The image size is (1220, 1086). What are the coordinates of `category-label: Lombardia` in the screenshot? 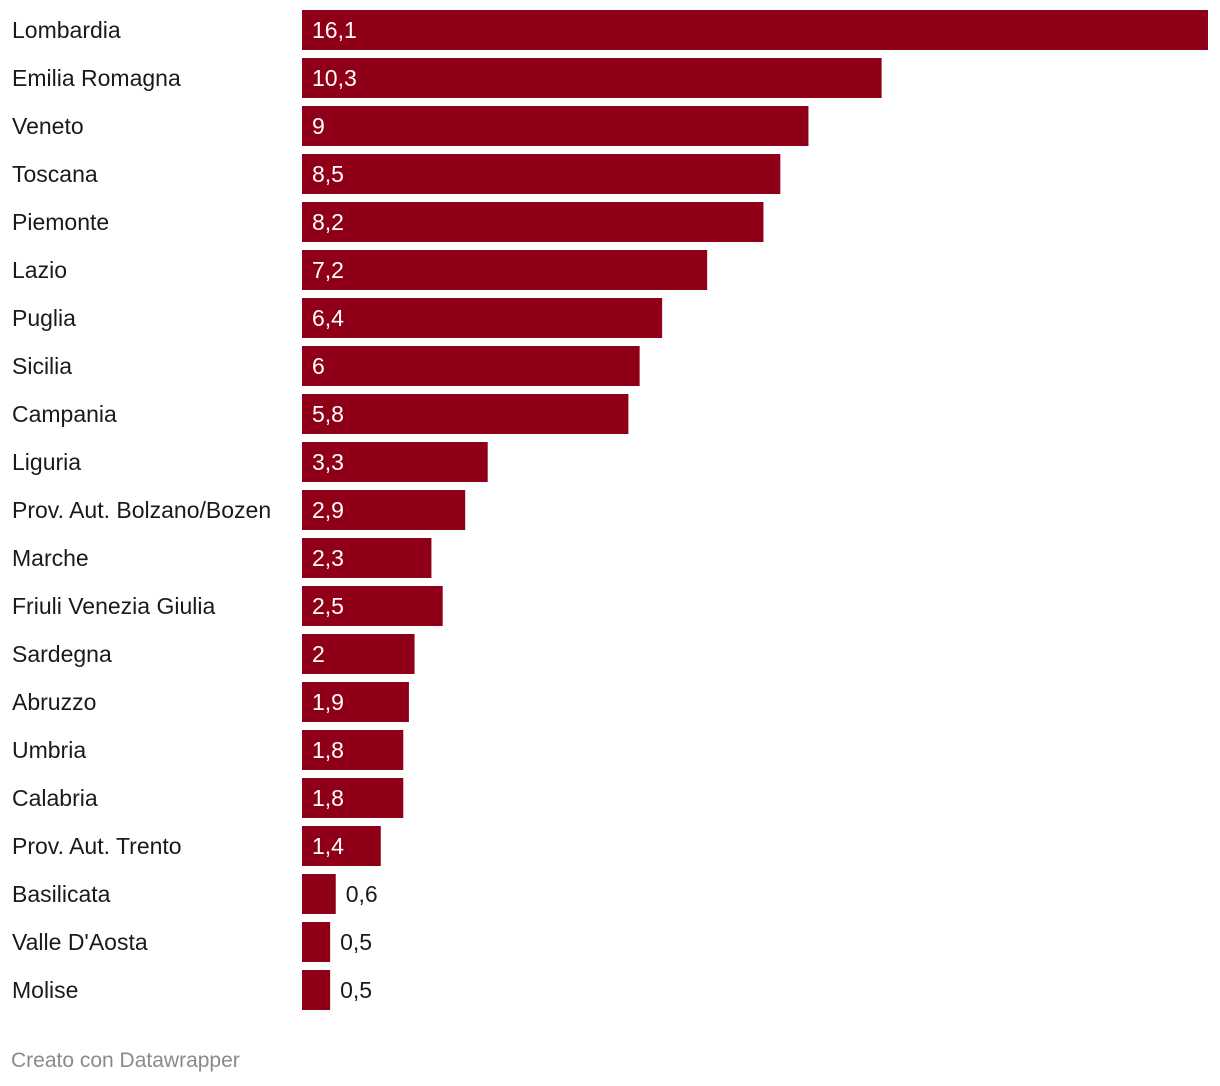 It's located at (66, 30).